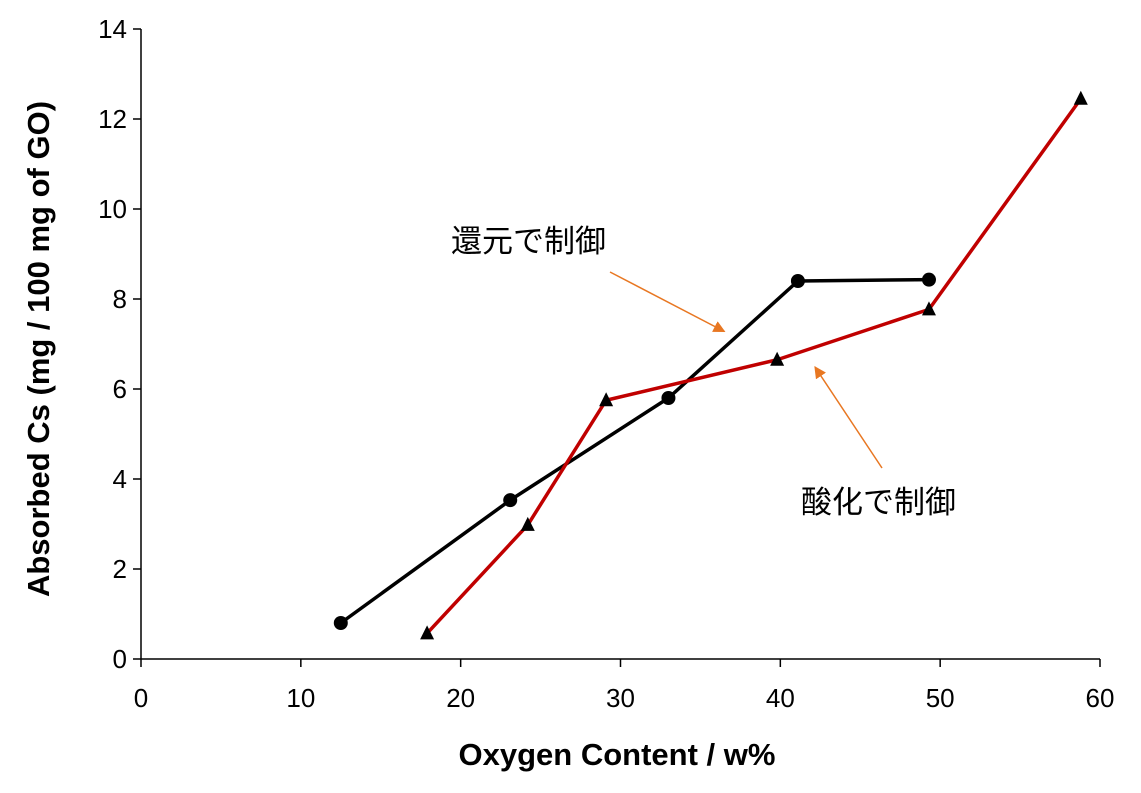 Image resolution: width=1141 pixels, height=793 pixels. What do you see at coordinates (878, 503) in the screenshot?
I see `annotation-label: 酸化で制御` at bounding box center [878, 503].